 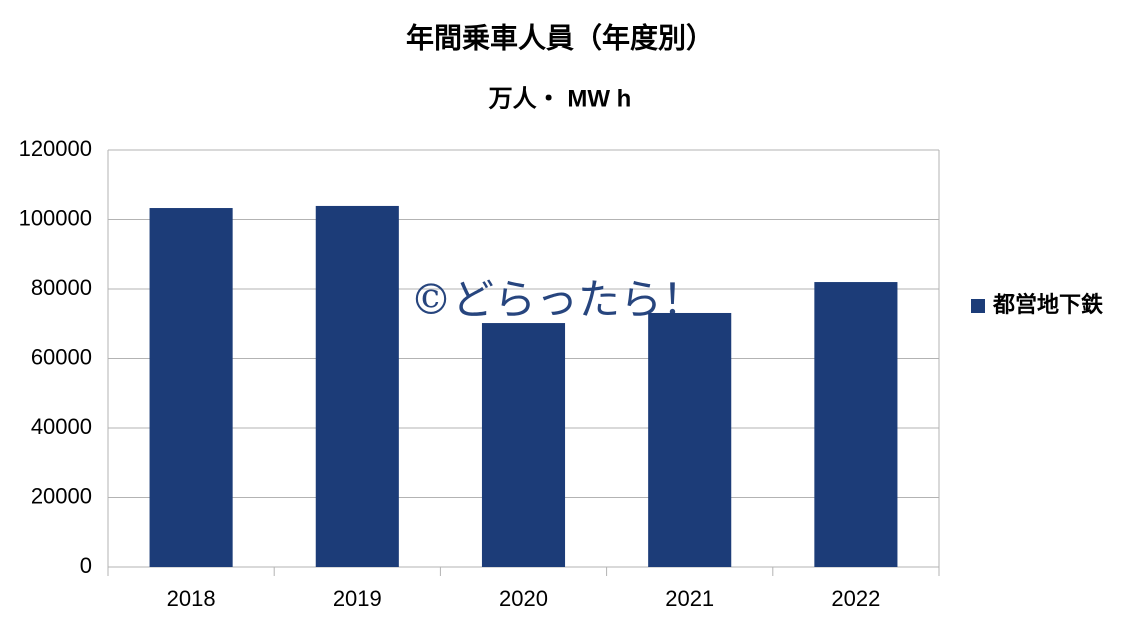 I want to click on legend-label: 都営地下鉄, so click(x=1047, y=304).